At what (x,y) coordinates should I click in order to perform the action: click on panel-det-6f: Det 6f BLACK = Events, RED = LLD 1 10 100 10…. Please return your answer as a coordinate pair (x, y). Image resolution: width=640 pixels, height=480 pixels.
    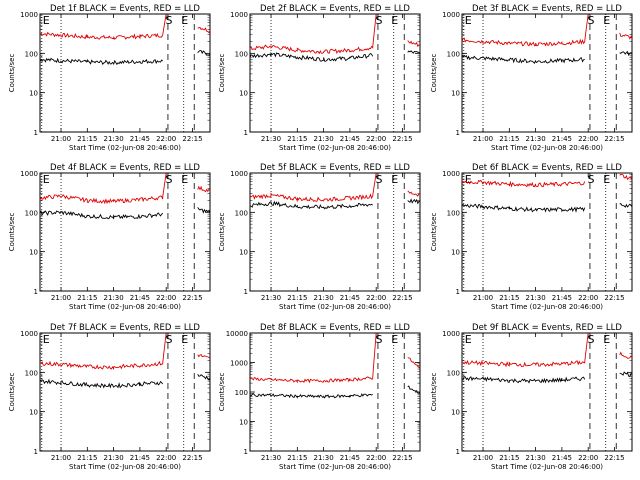
    Looking at the image, I should click on (531, 237).